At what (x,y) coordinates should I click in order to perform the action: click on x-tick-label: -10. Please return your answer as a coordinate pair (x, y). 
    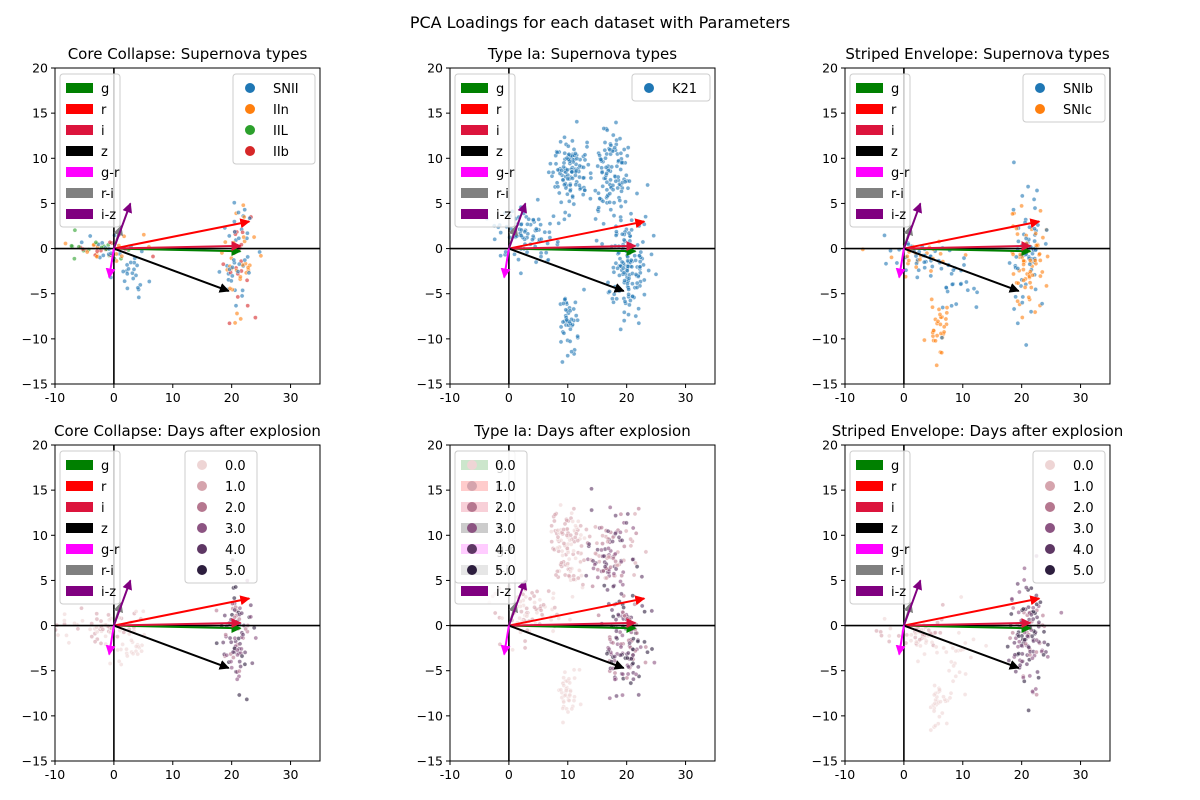
    Looking at the image, I should click on (845, 397).